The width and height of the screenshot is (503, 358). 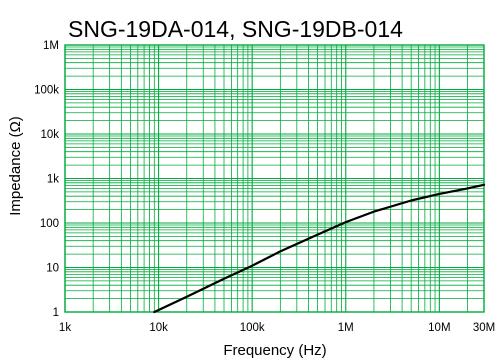 What do you see at coordinates (46, 91) in the screenshot?
I see `y-tick-label: 100k` at bounding box center [46, 91].